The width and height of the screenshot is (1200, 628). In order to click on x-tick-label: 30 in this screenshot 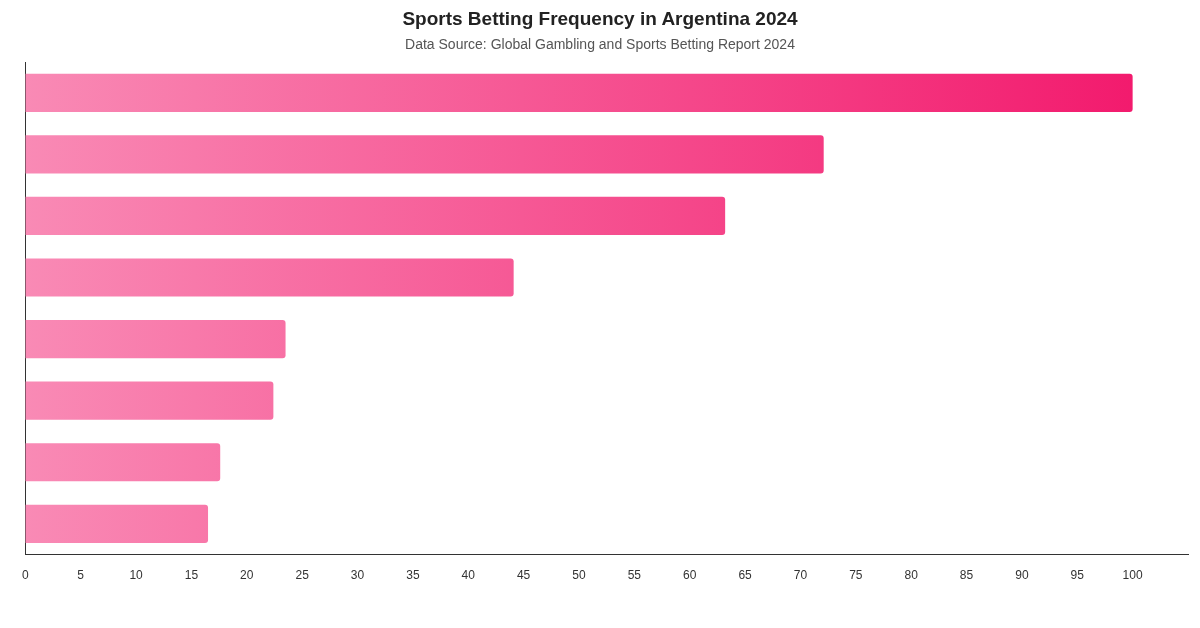, I will do `click(357, 575)`.